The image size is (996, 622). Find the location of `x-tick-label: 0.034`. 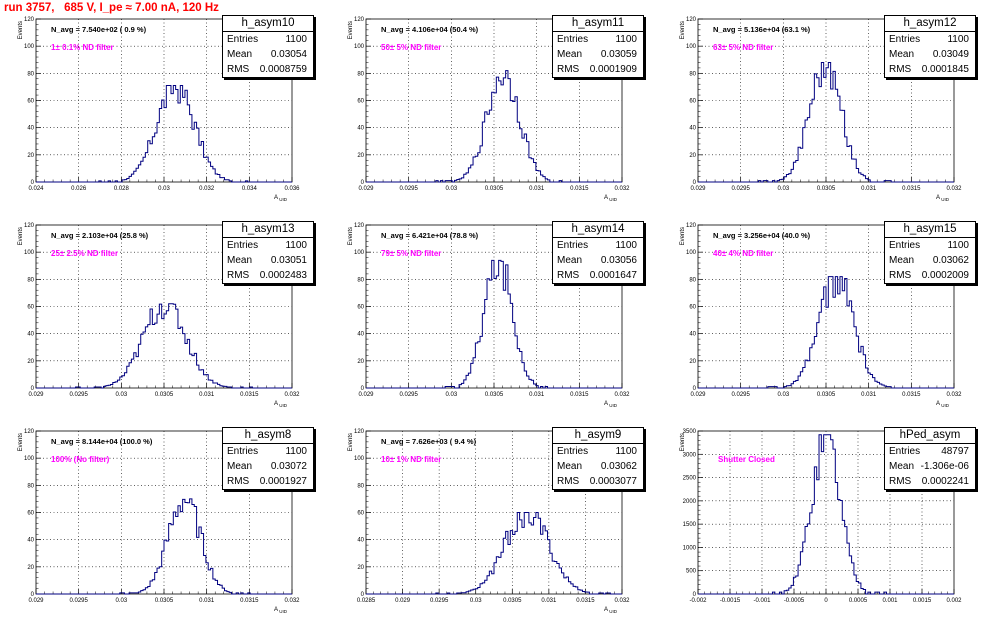

x-tick-label: 0.034 is located at coordinates (250, 189).